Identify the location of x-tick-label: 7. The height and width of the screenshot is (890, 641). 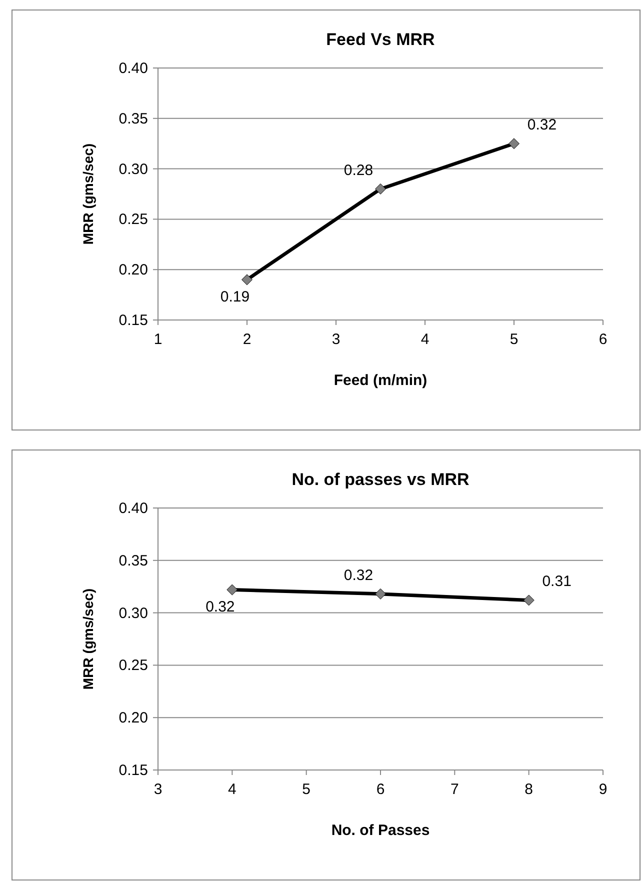
(454, 789).